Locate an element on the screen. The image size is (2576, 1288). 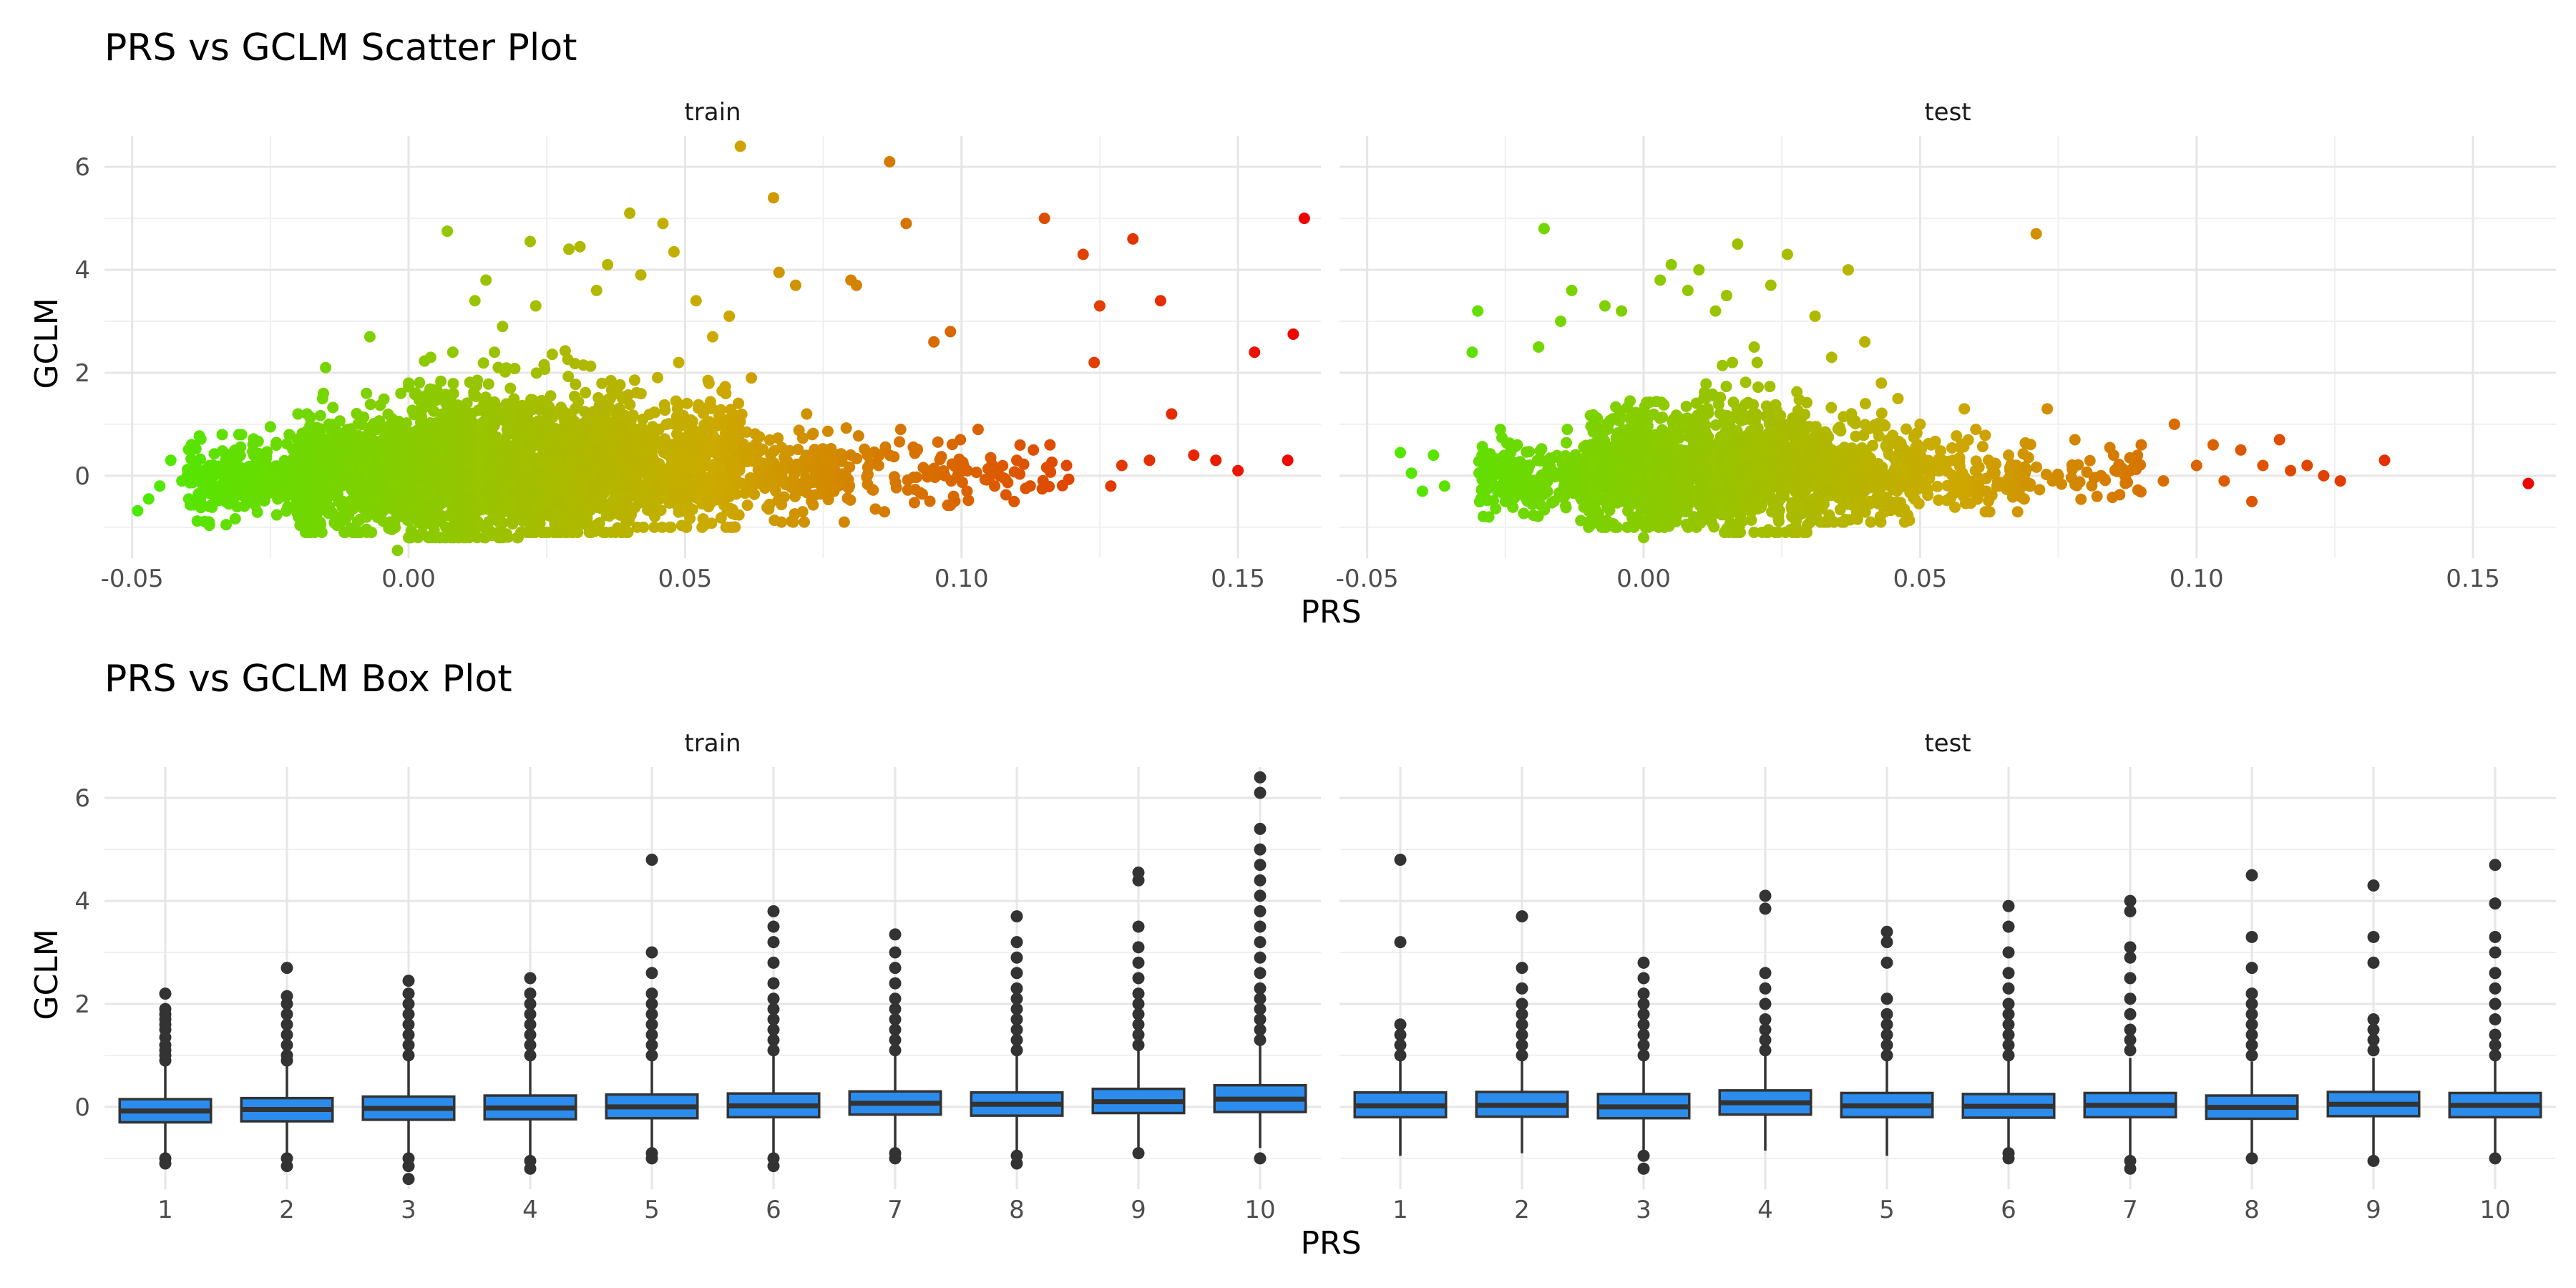
x-tick-label: 0.10 is located at coordinates (962, 579).